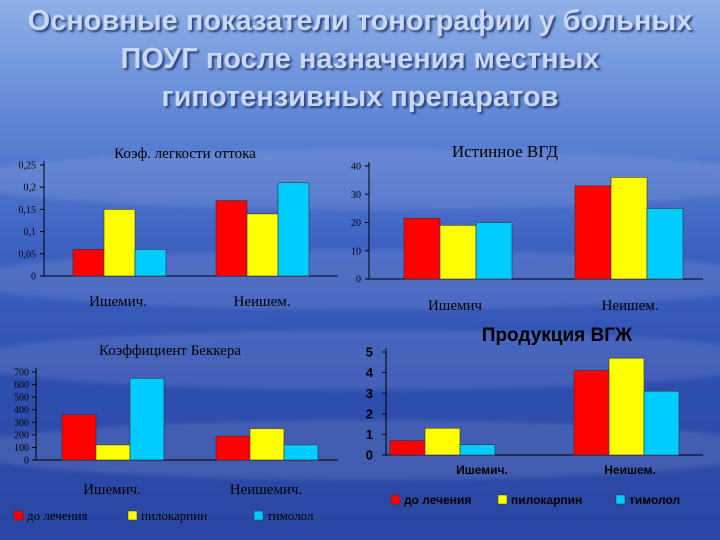 The width and height of the screenshot is (720, 540). Describe the element at coordinates (21, 410) in the screenshot. I see `y-tick-label: 400` at that location.